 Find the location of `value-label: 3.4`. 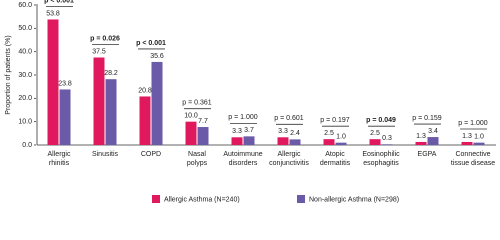

value-label: 3.4 is located at coordinates (433, 131).